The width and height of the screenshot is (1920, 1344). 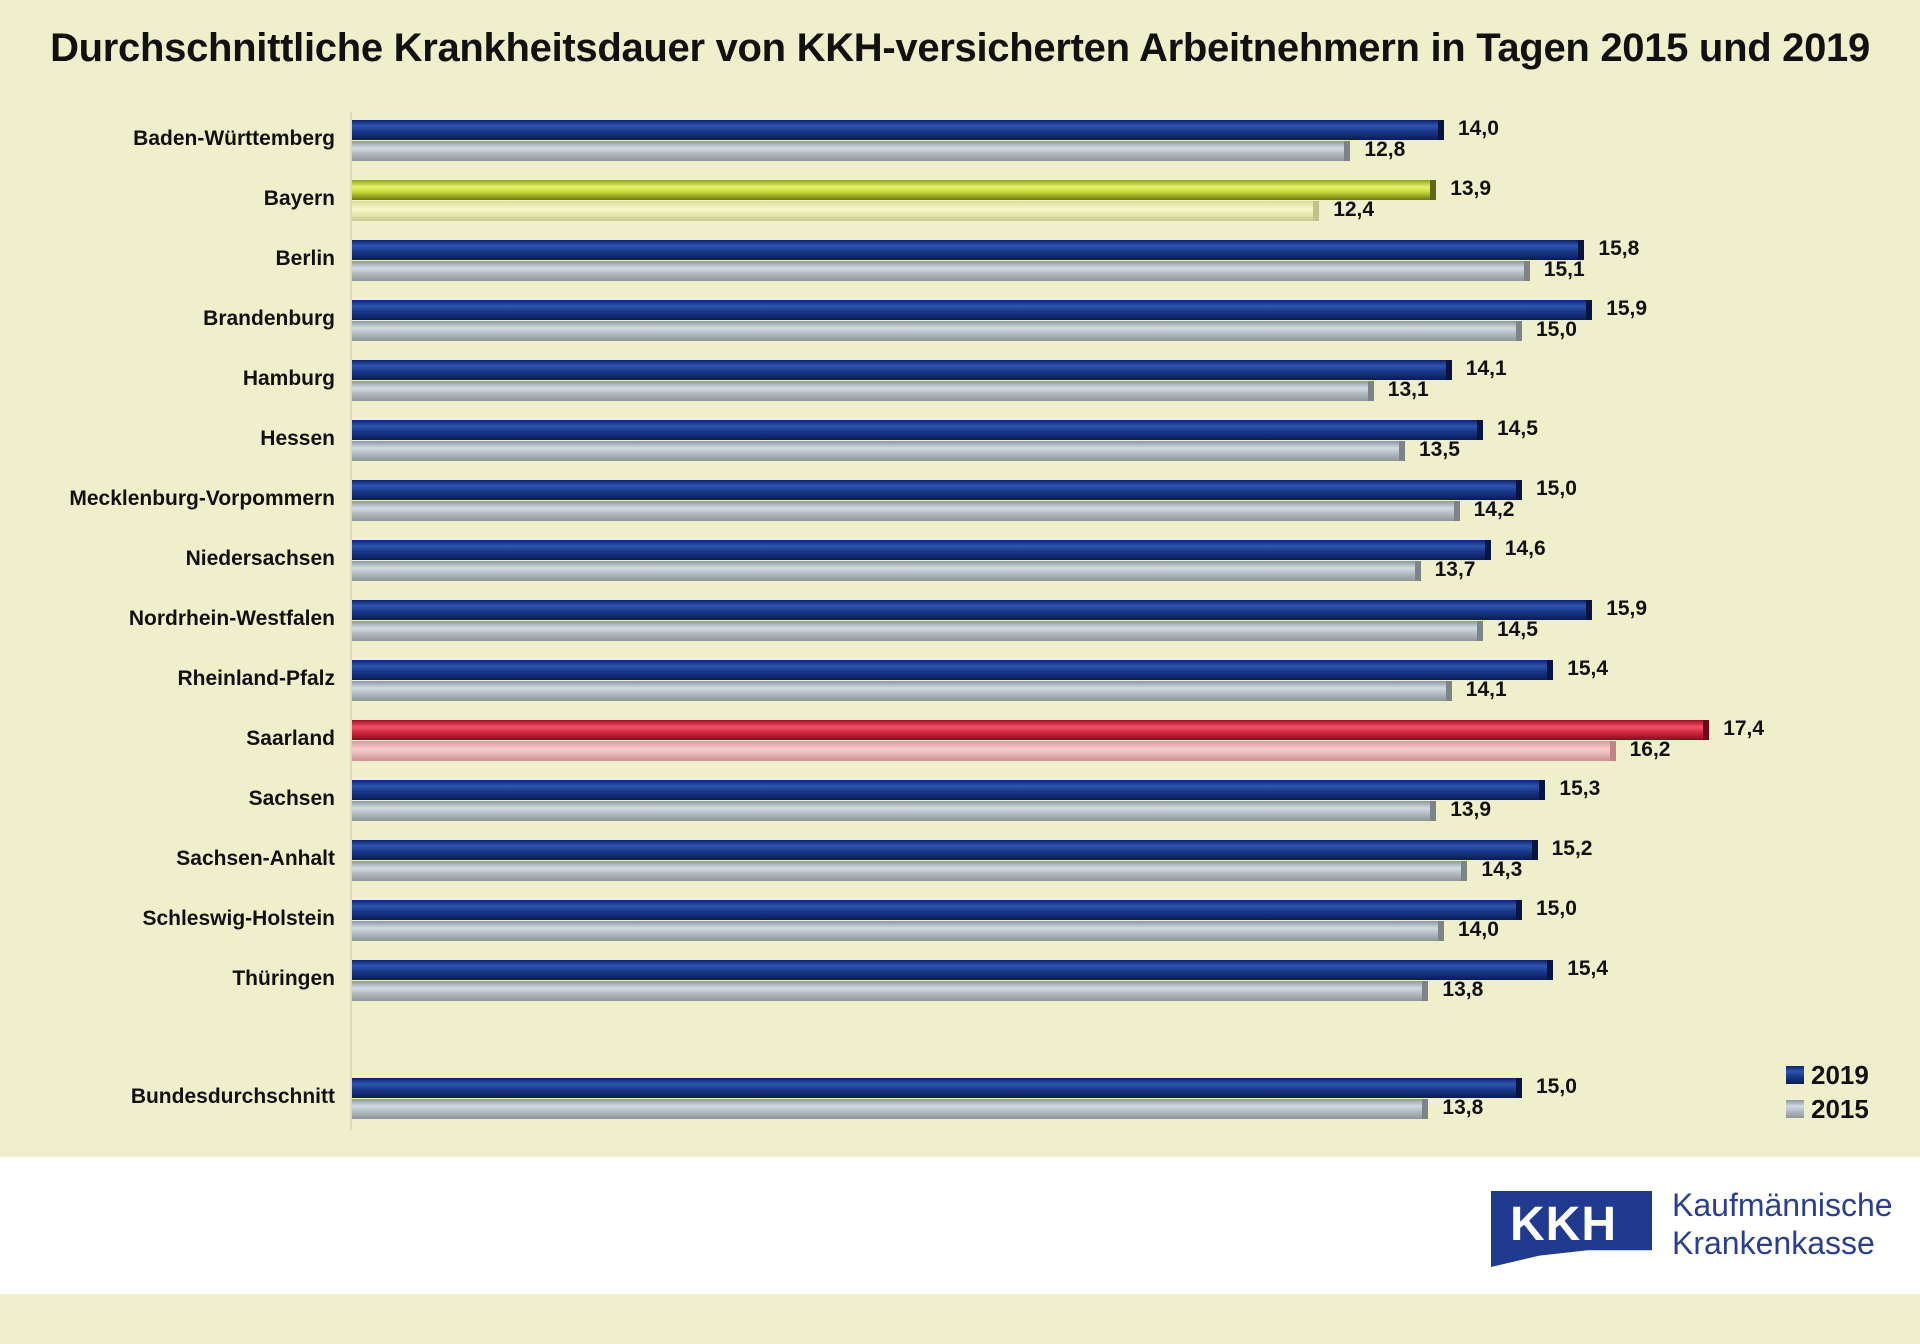 What do you see at coordinates (1580, 788) in the screenshot?
I see `data-label-2019-sachsen: 15,3` at bounding box center [1580, 788].